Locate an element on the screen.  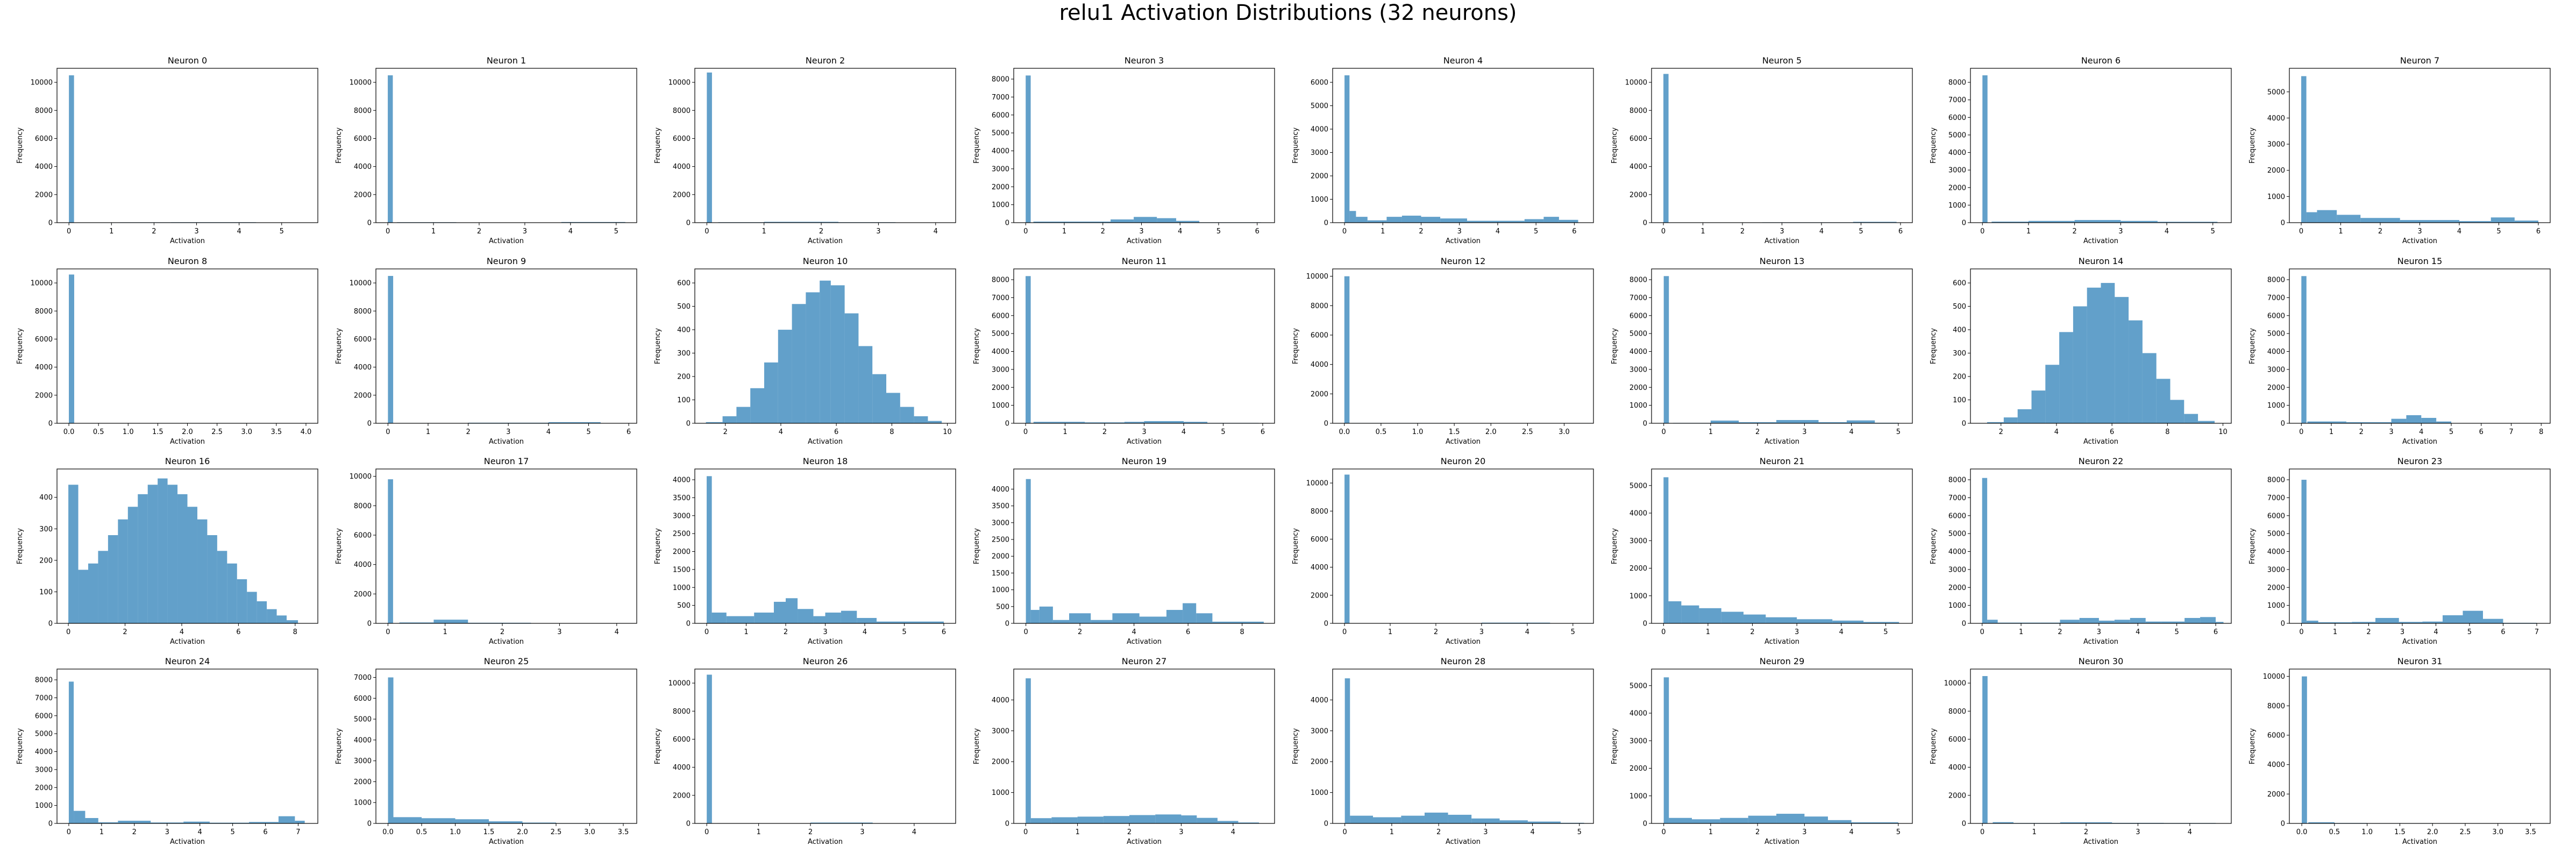
x-tick-label: 3.0 is located at coordinates (247, 432).